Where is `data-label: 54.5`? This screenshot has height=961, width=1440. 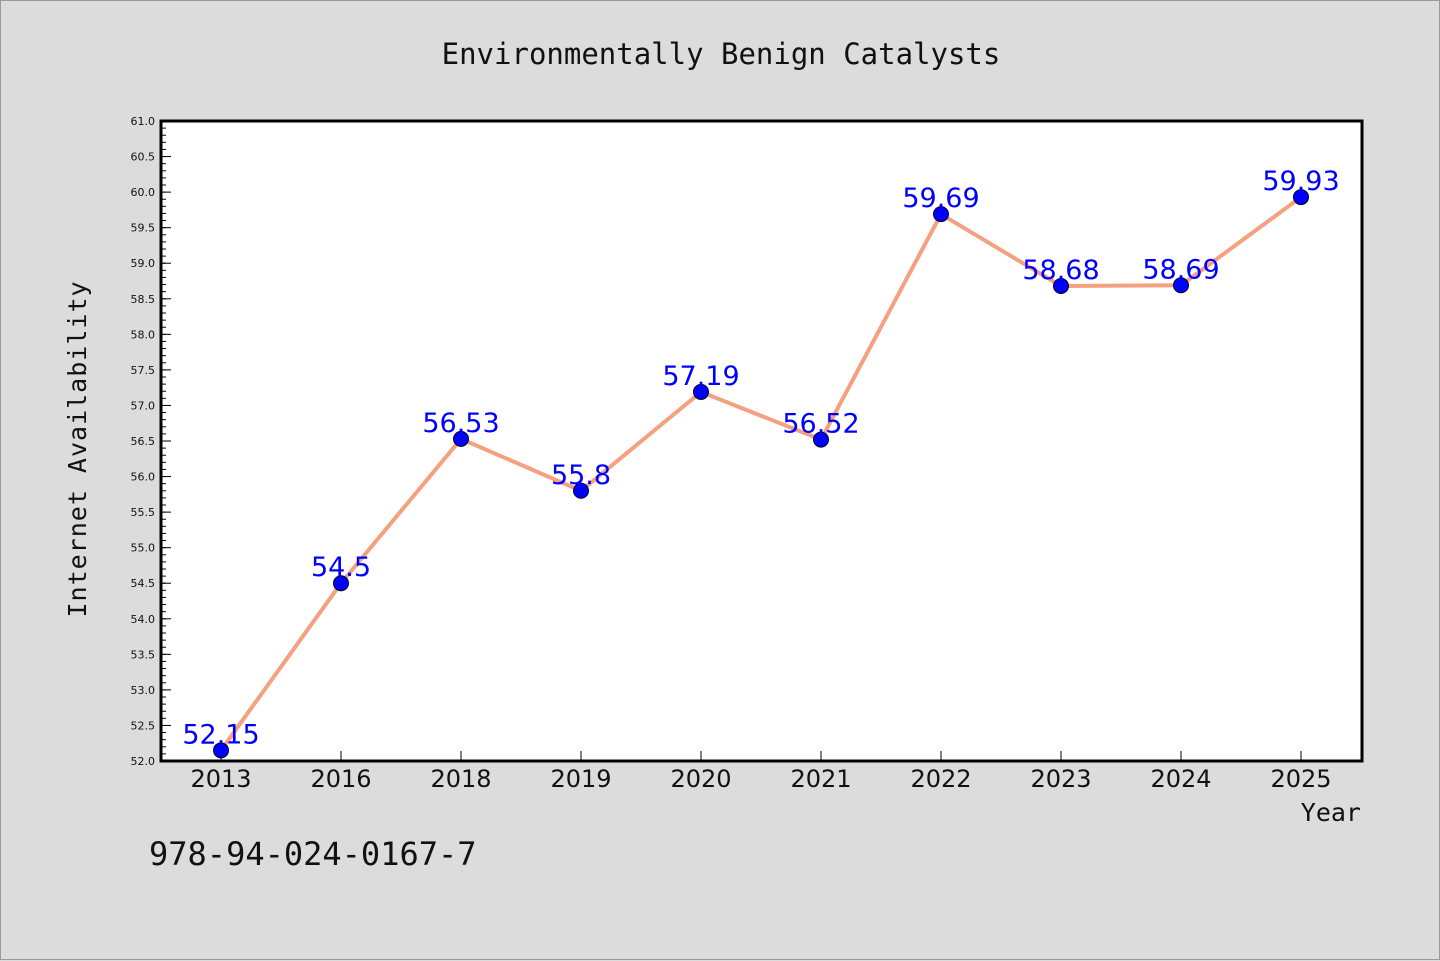 data-label: 54.5 is located at coordinates (341, 567).